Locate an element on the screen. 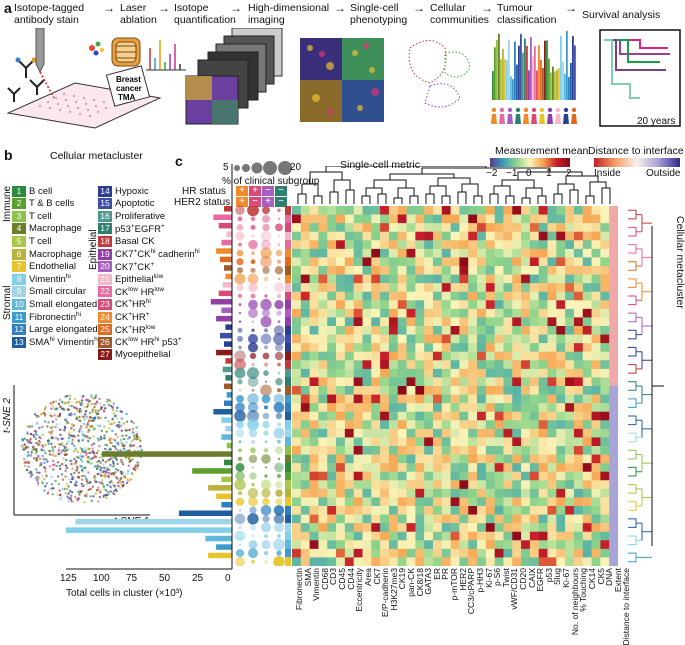  cluster-name: Large elongated is located at coordinates (63, 330).